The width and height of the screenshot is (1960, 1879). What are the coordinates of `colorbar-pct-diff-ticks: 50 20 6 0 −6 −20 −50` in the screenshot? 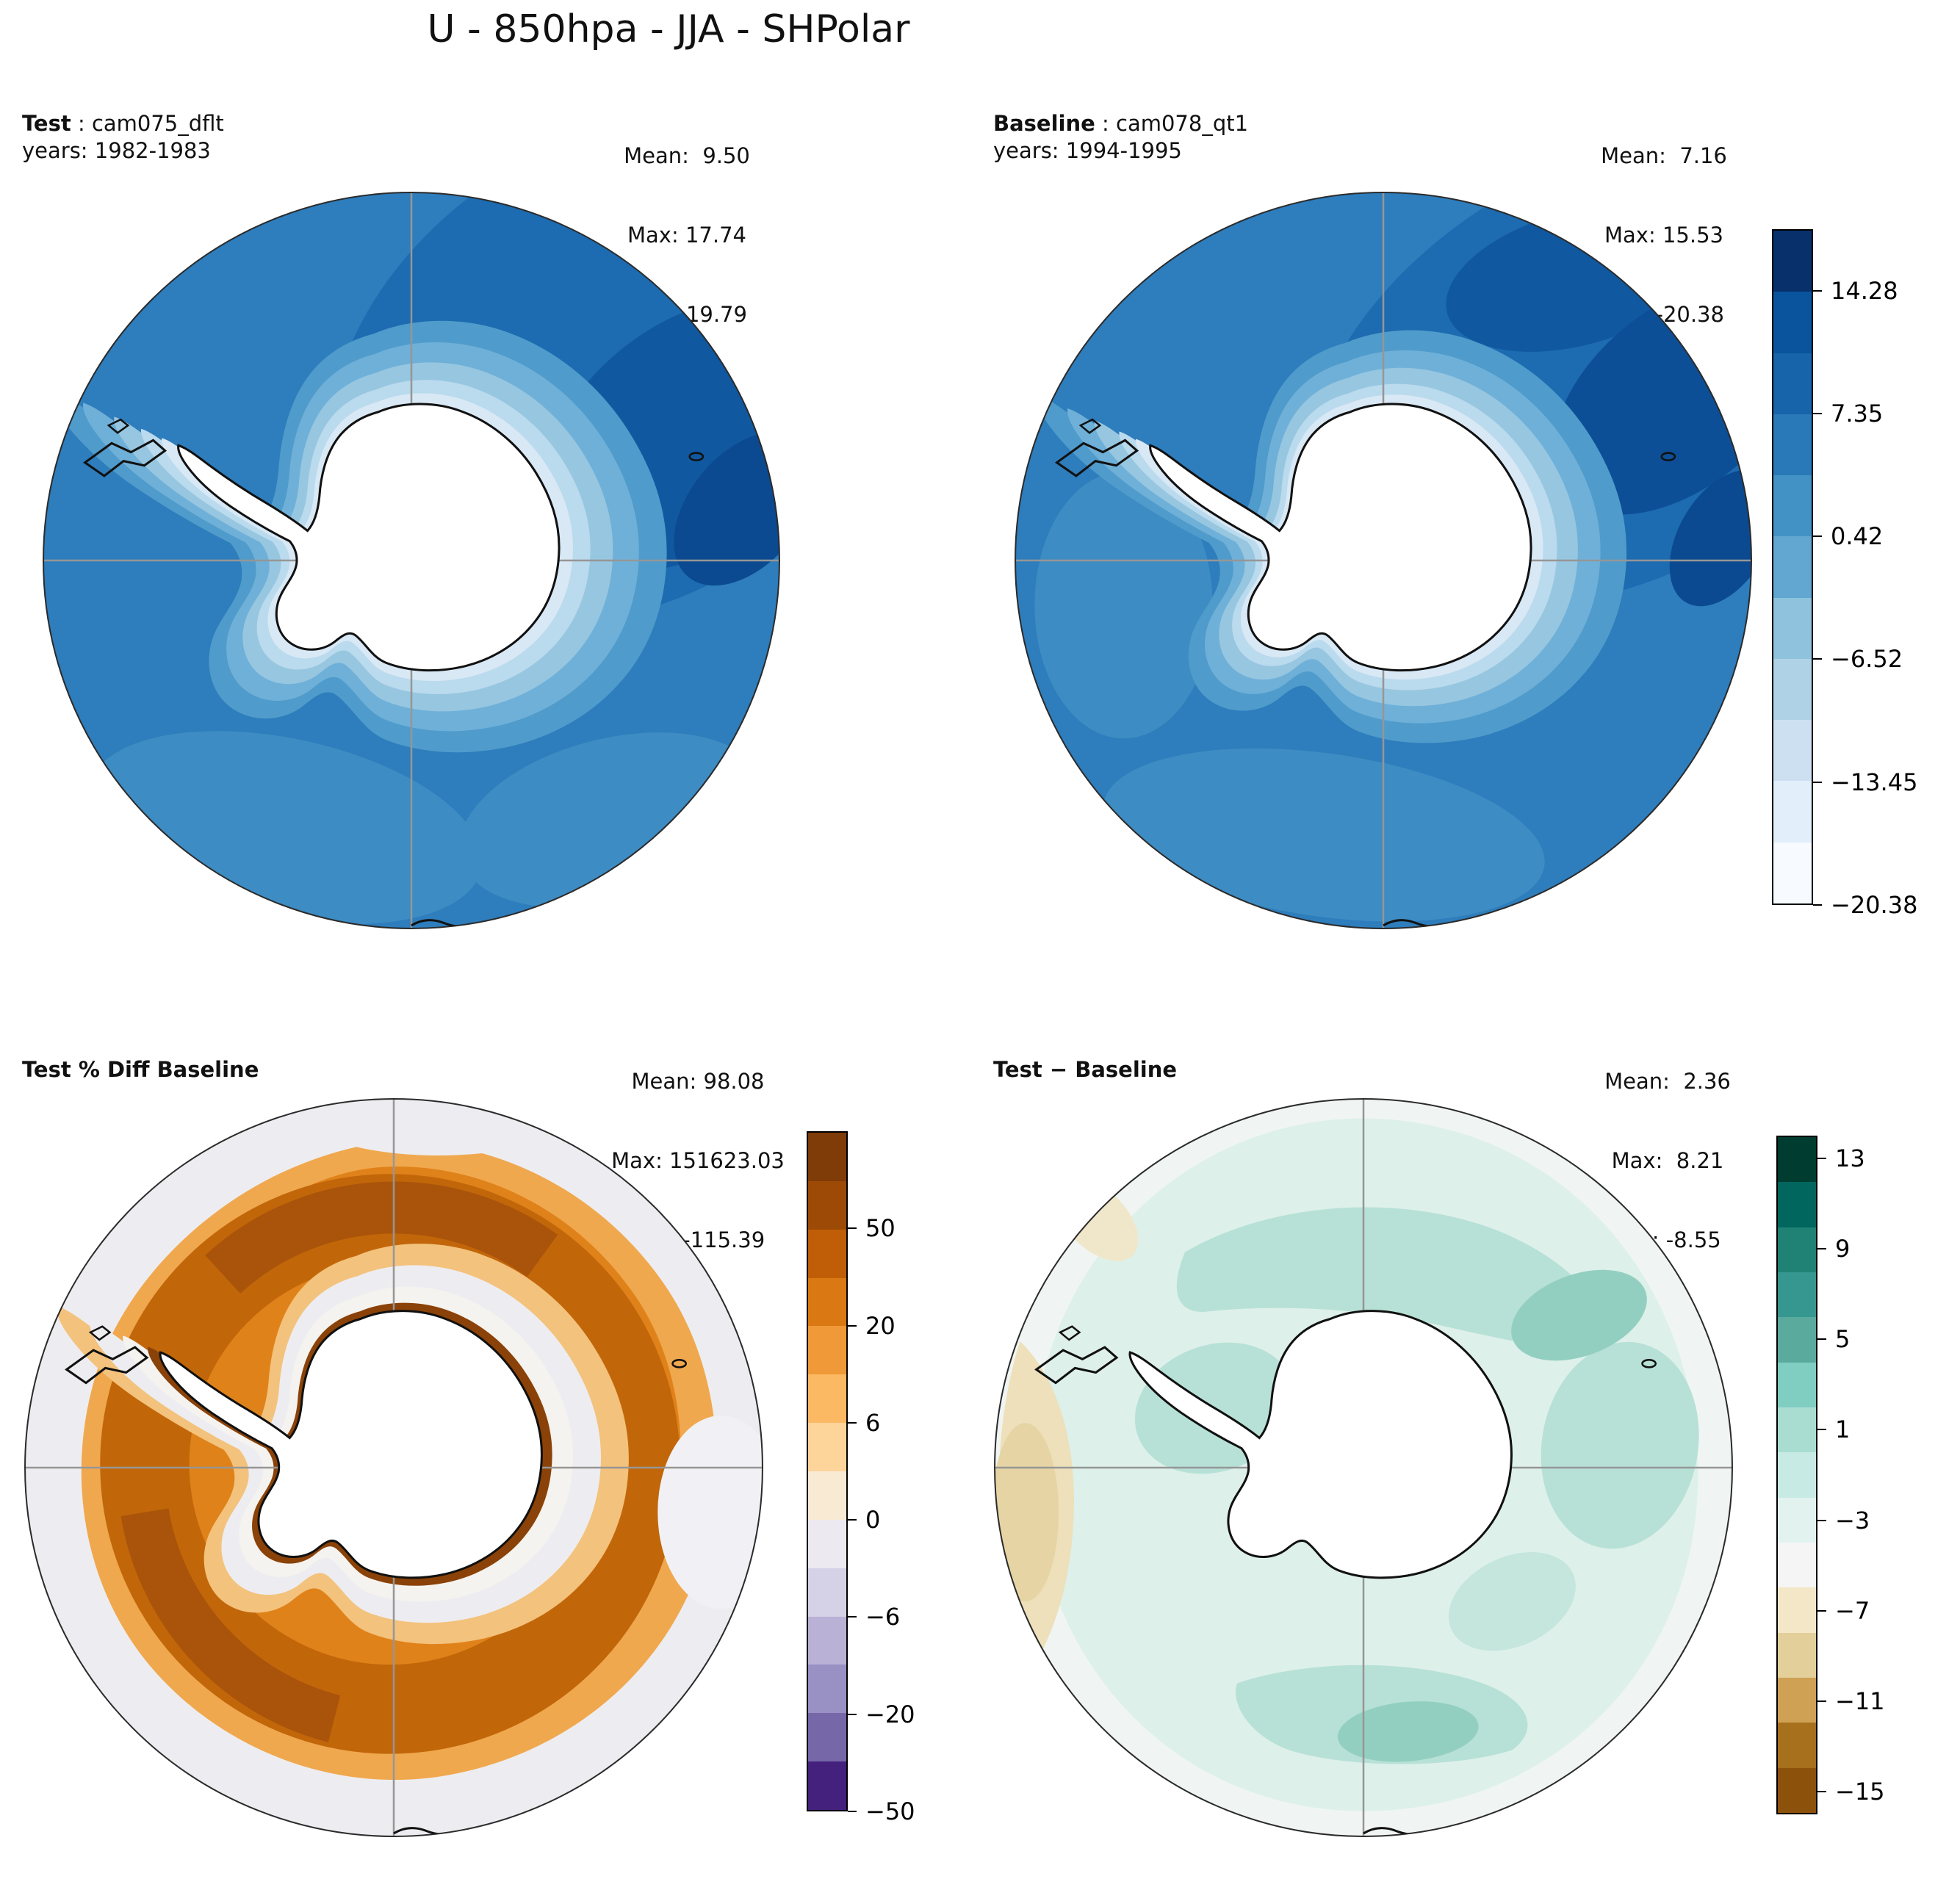 It's located at (928, 1478).